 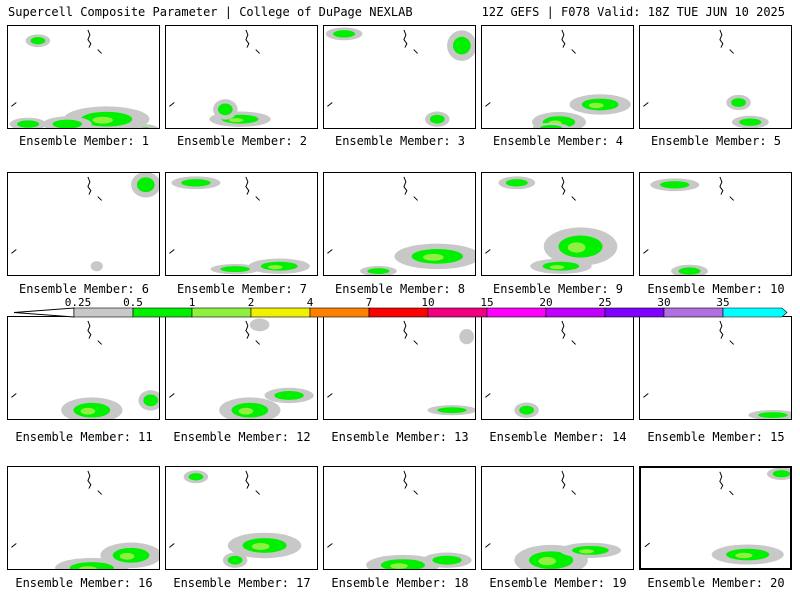 What do you see at coordinates (310, 302) in the screenshot?
I see `legend-tick-4: 4` at bounding box center [310, 302].